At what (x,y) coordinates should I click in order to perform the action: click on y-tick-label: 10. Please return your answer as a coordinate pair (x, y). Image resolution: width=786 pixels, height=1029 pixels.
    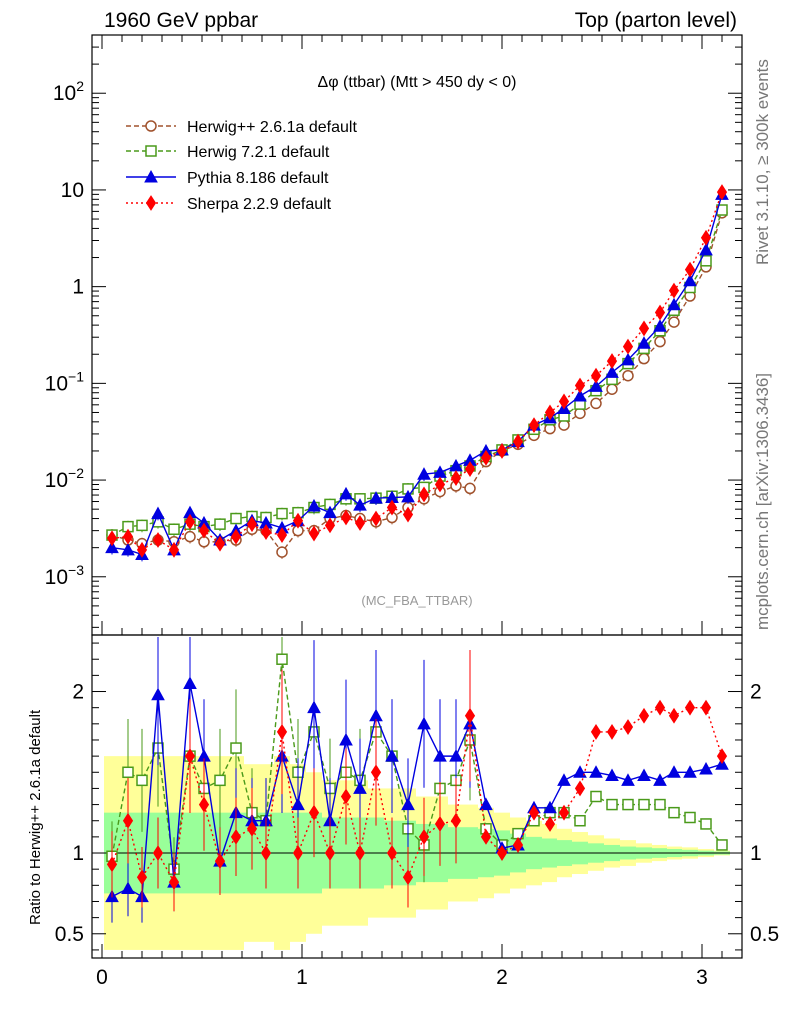
    Looking at the image, I should click on (72, 190).